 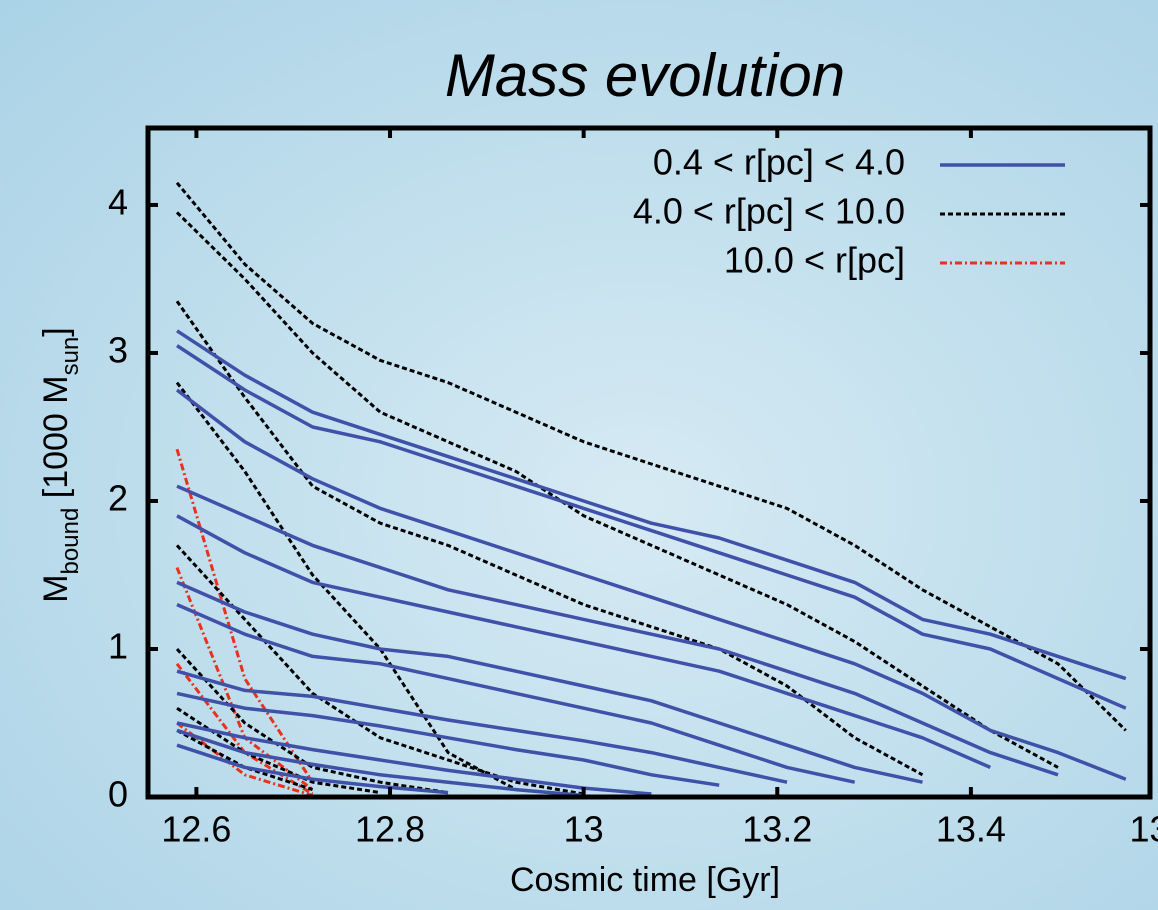 I want to click on legend-label: 4.0 < r[pc] < 10.0, so click(x=769, y=211).